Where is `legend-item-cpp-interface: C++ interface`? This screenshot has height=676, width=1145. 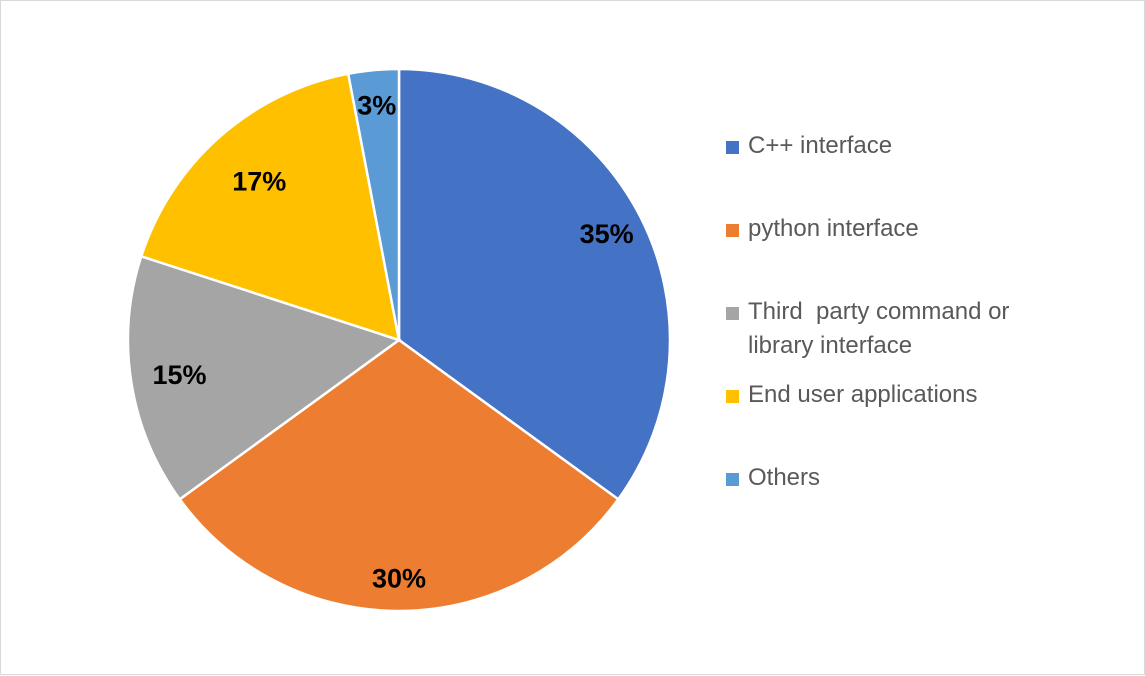 legend-item-cpp-interface: C++ interface is located at coordinates (926, 146).